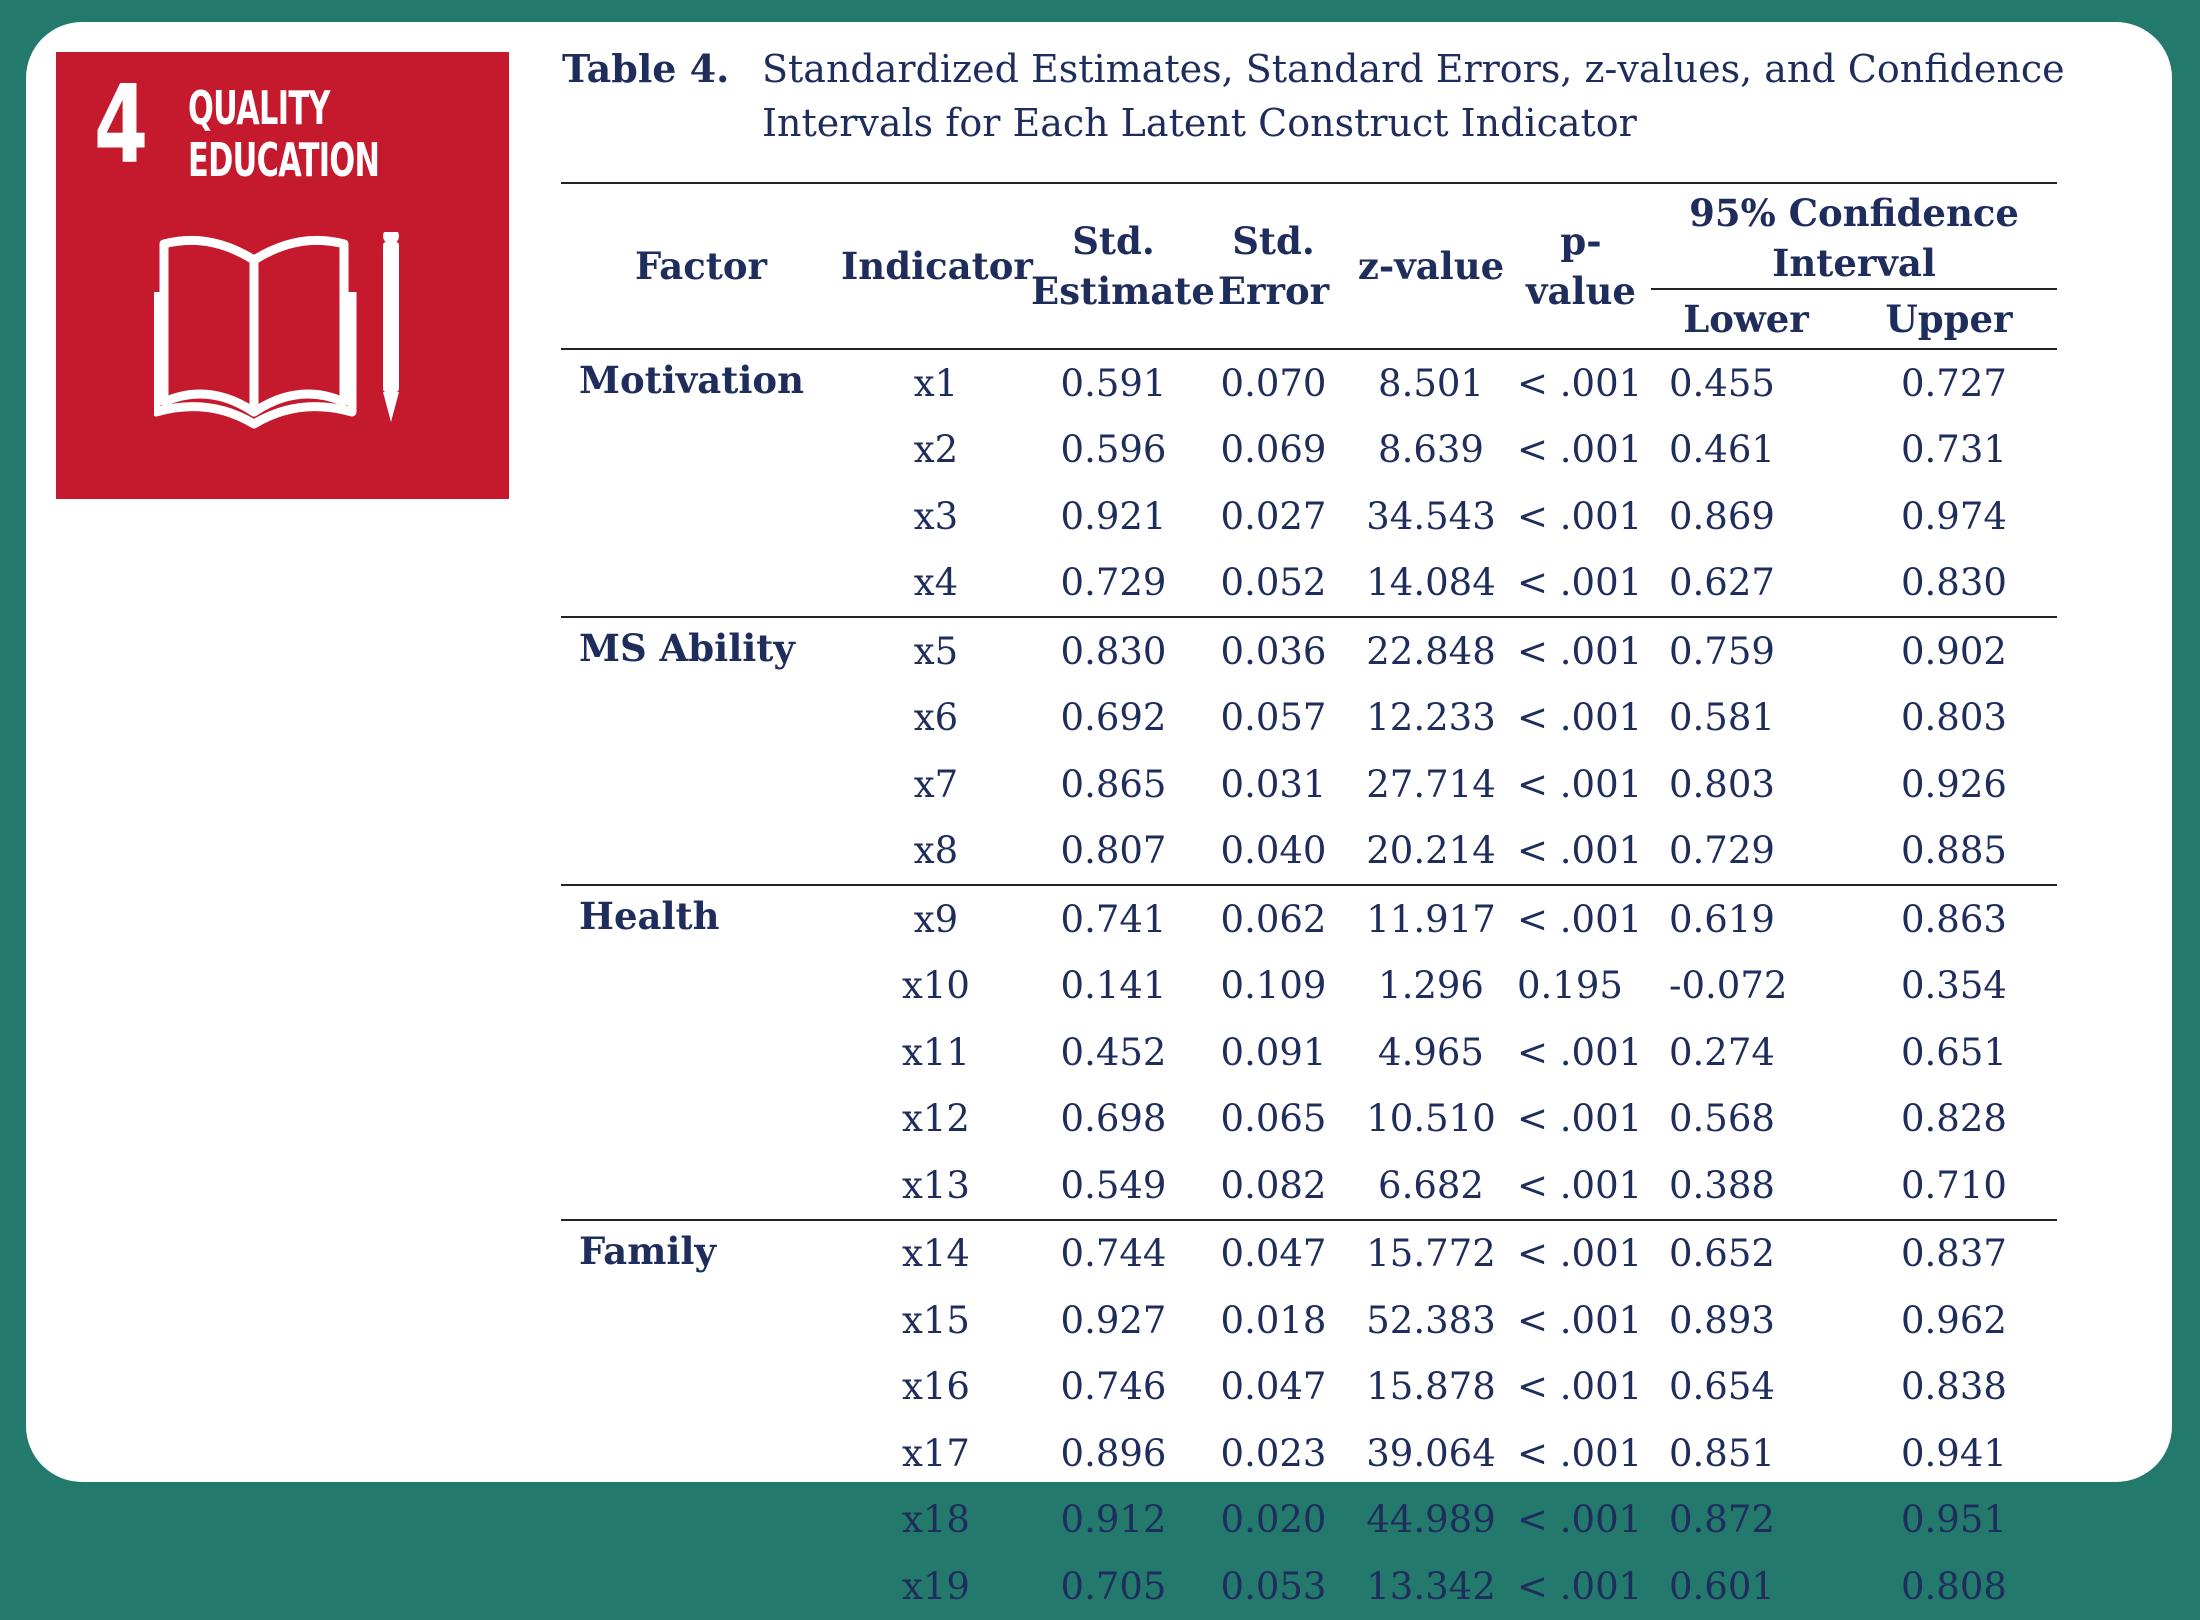  I want to click on estimate-cell: 0.746, so click(1113, 1387).